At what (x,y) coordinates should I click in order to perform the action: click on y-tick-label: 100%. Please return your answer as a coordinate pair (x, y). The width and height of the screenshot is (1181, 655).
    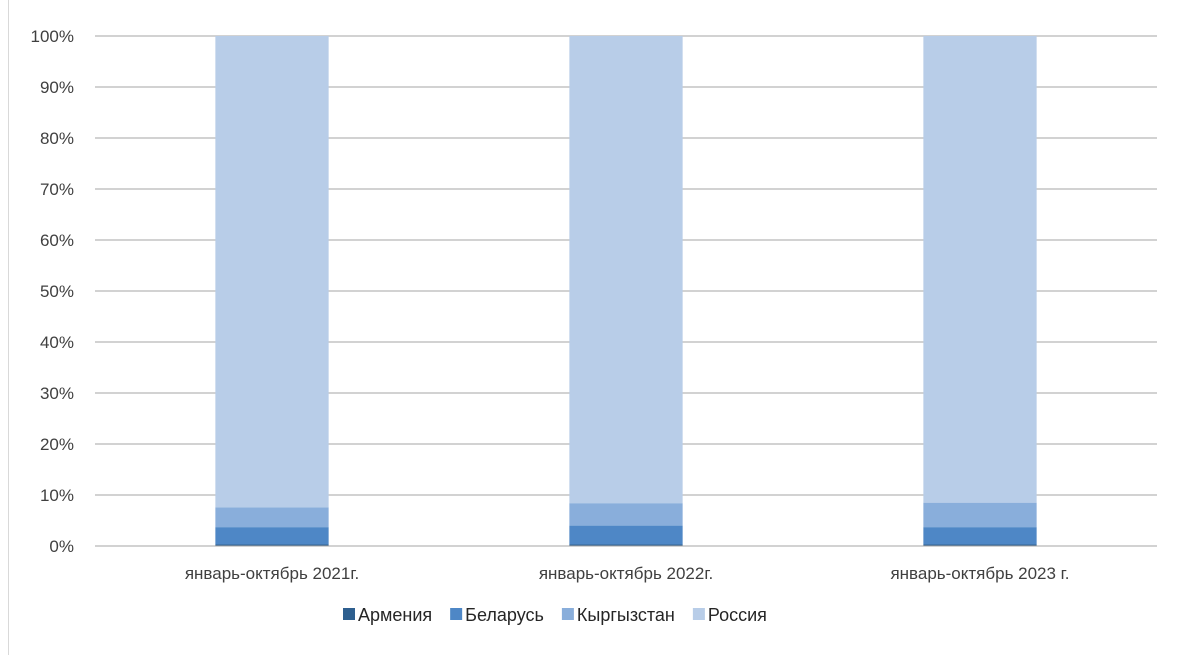
    Looking at the image, I should click on (52, 36).